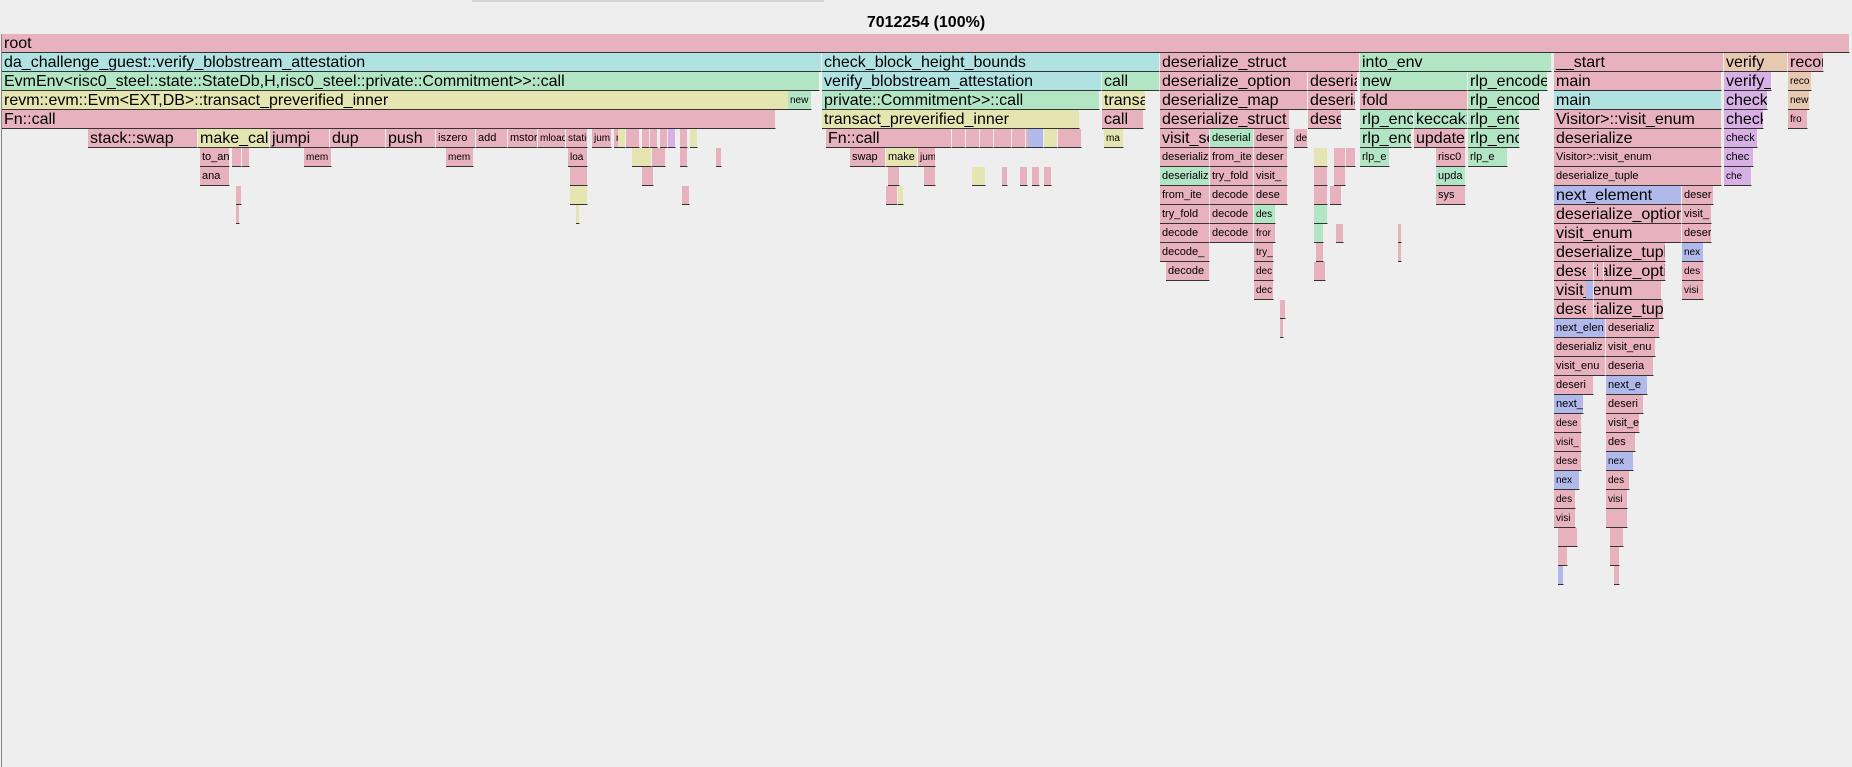 Image resolution: width=1852 pixels, height=767 pixels. I want to click on frame-deseri: deseri, so click(1574, 385).